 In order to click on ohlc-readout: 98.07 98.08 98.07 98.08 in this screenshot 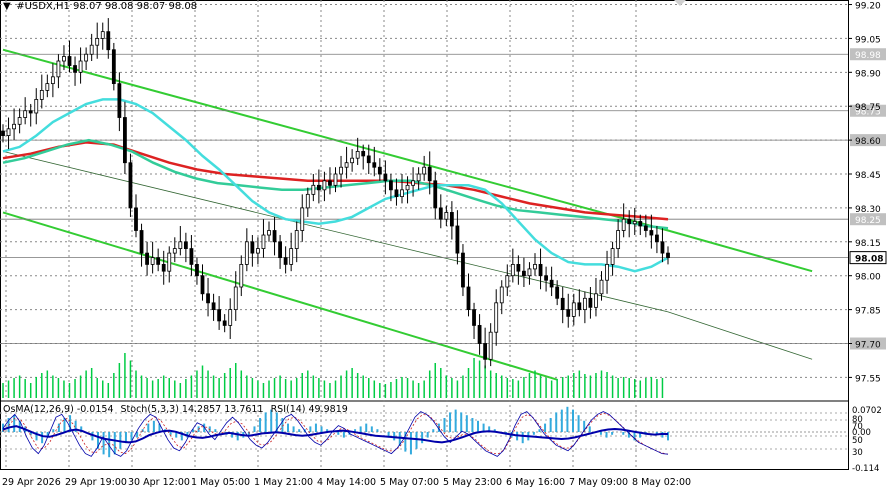, I will do `click(135, 6)`.